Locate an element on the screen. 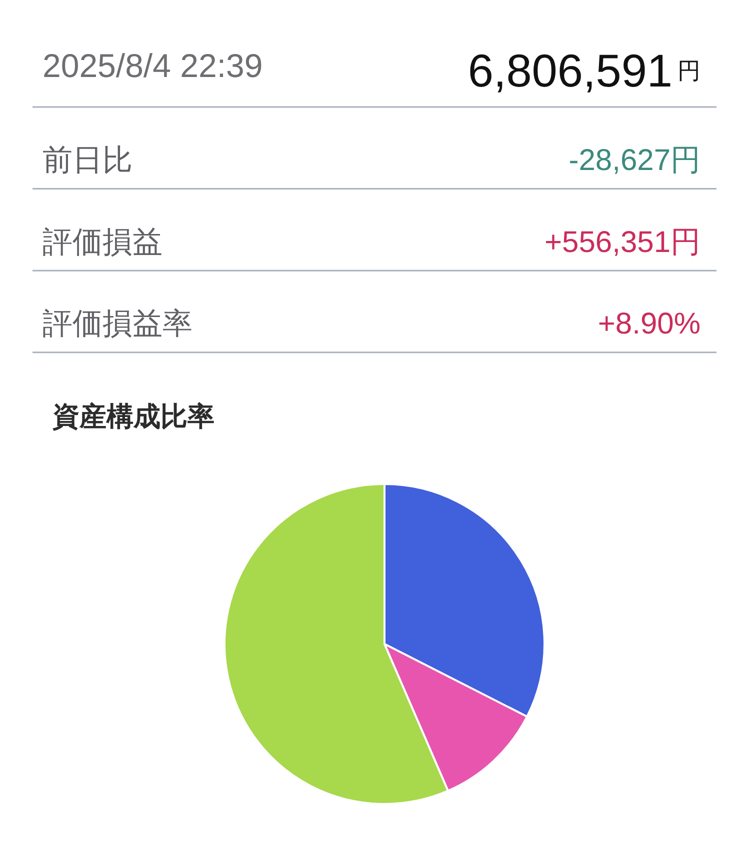 Image resolution: width=749 pixels, height=841 pixels. chart-title: 資産構成比率 is located at coordinates (133, 416).